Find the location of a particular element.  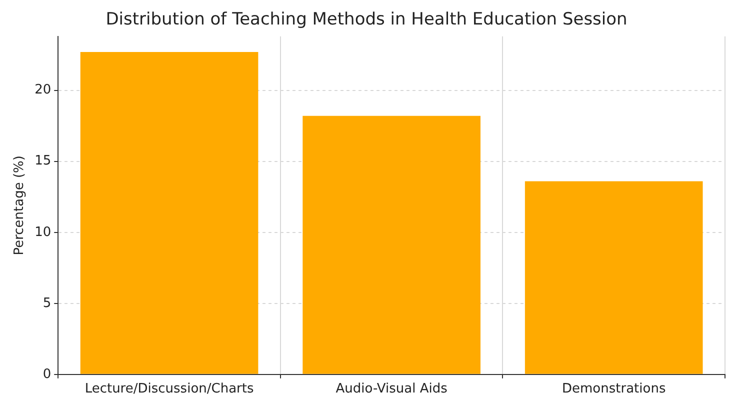

y-tick-label: 5 is located at coordinates (47, 303).